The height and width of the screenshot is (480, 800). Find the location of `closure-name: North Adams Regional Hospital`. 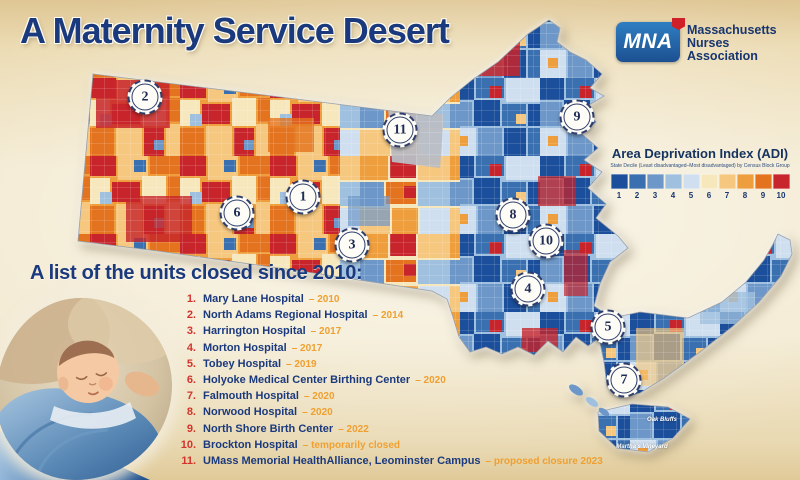

closure-name: North Adams Regional Hospital is located at coordinates (285, 315).